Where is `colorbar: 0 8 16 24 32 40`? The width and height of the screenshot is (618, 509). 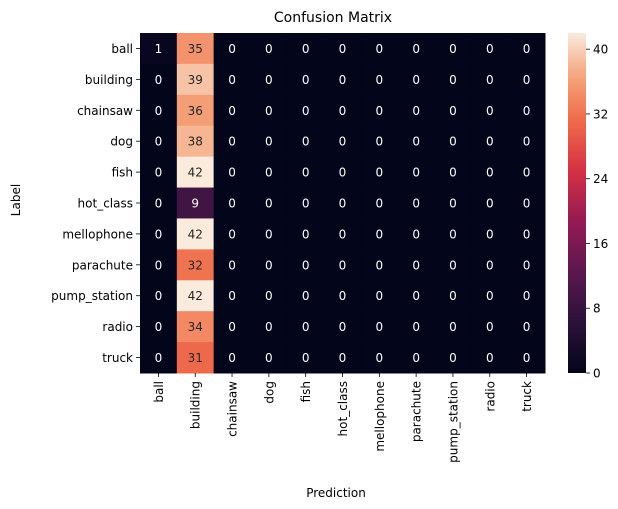
colorbar: 0 8 16 24 32 40 is located at coordinates (588, 207).